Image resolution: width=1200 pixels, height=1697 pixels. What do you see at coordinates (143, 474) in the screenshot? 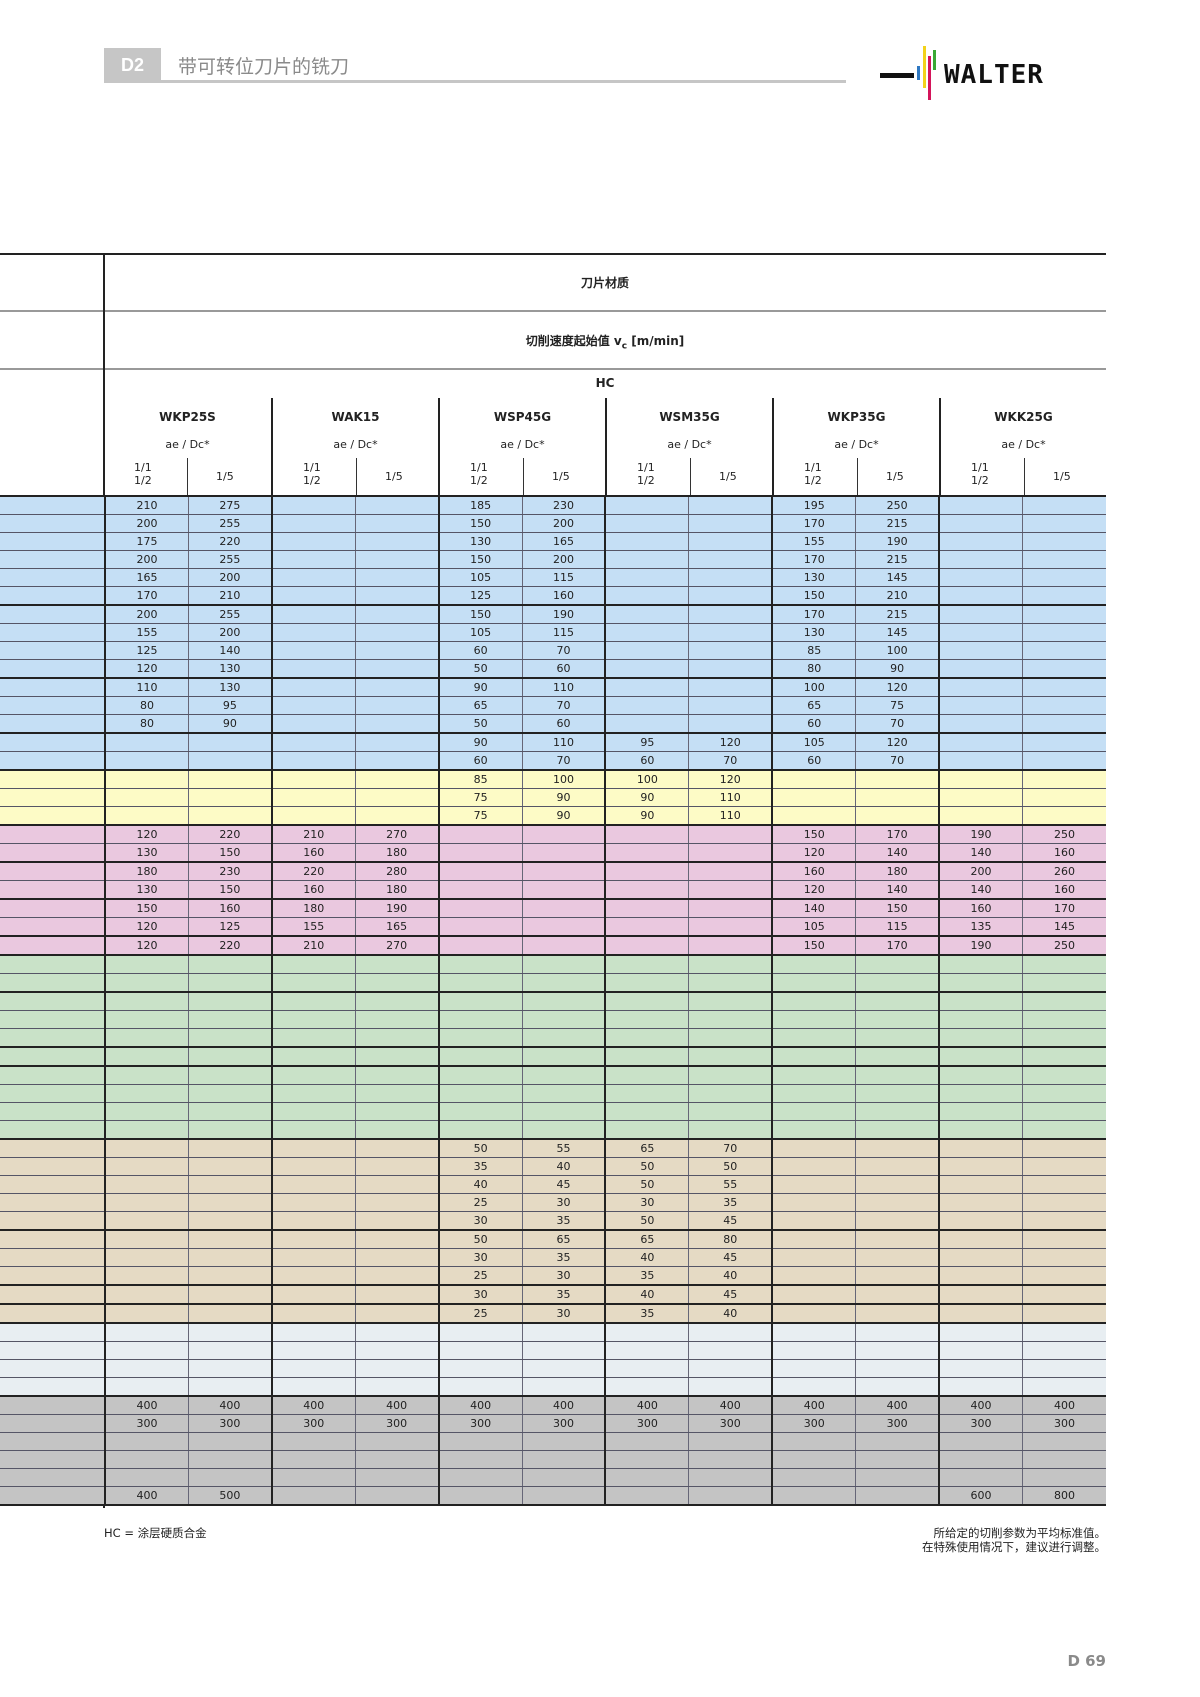
I see `sub-column-full-half: 1/1 1/2` at bounding box center [143, 474].